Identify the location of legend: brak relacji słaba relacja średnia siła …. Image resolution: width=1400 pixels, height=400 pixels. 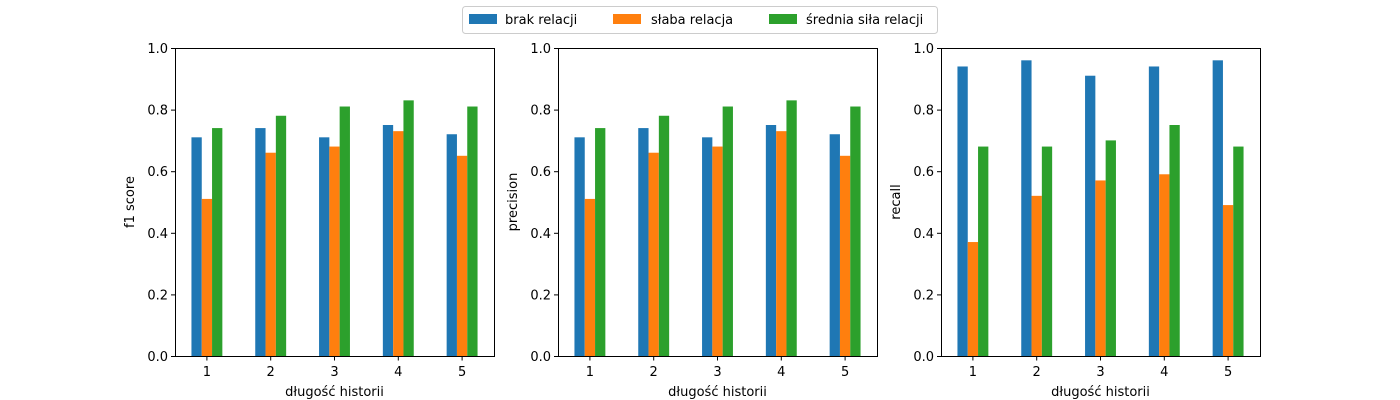
(700, 20).